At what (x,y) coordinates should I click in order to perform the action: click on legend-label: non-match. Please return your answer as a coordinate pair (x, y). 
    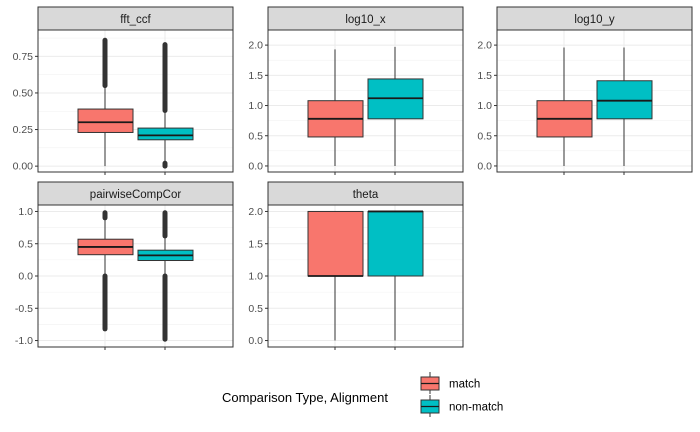
    Looking at the image, I should click on (476, 408).